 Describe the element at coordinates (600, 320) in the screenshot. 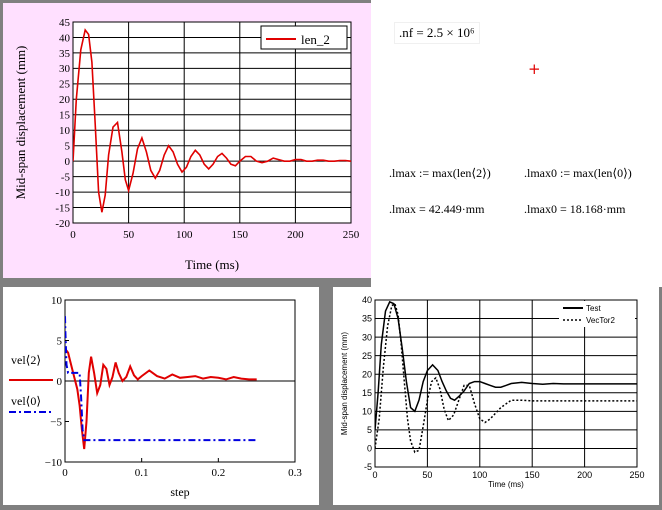

I see `legend-label-vector2: VecTor2` at that location.